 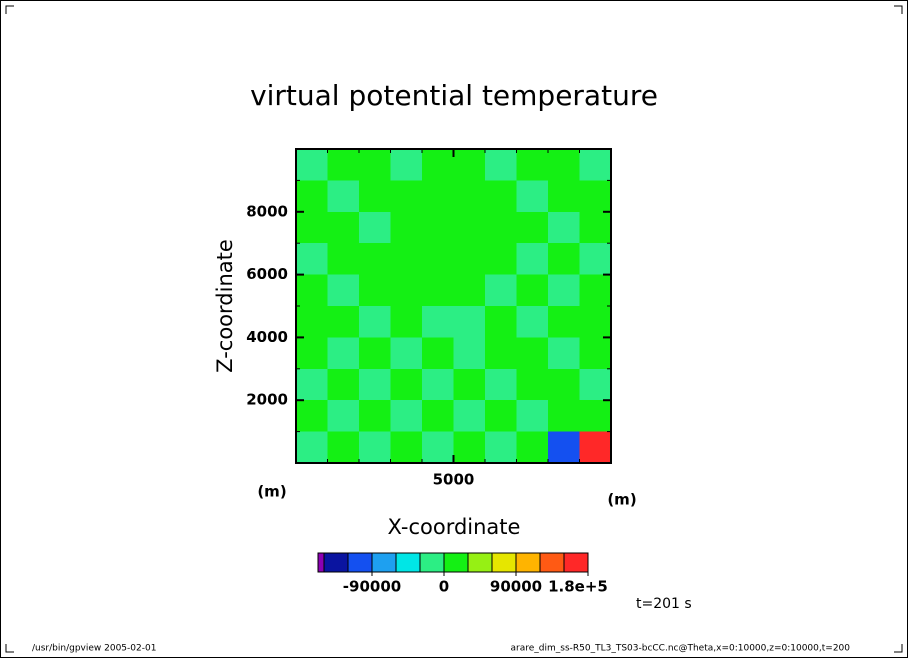 What do you see at coordinates (267, 211) in the screenshot?
I see `y-tick-label: 8000` at bounding box center [267, 211].